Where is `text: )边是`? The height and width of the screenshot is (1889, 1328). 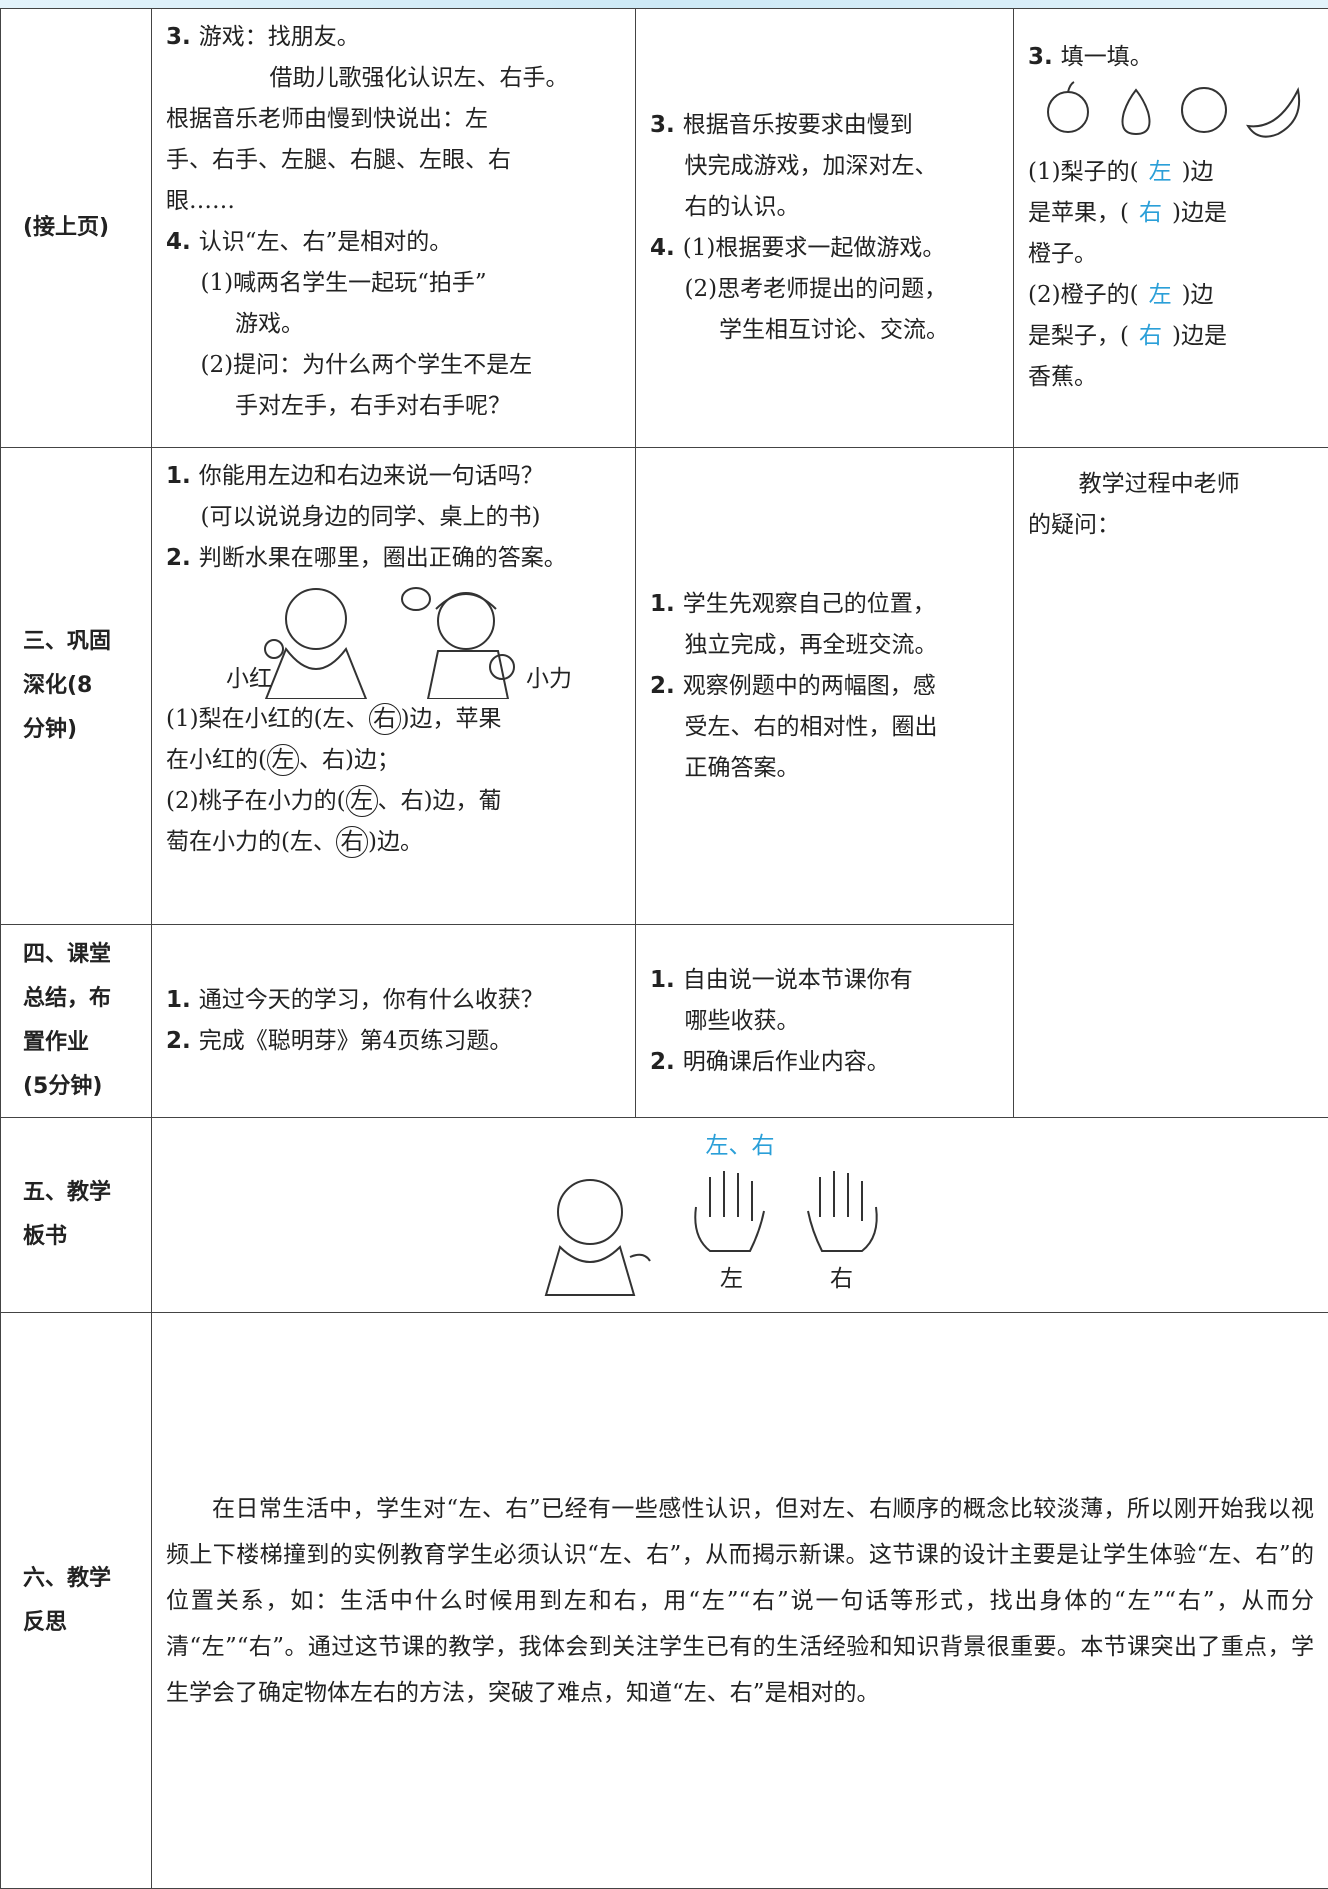 text: )边是 is located at coordinates (1199, 336).